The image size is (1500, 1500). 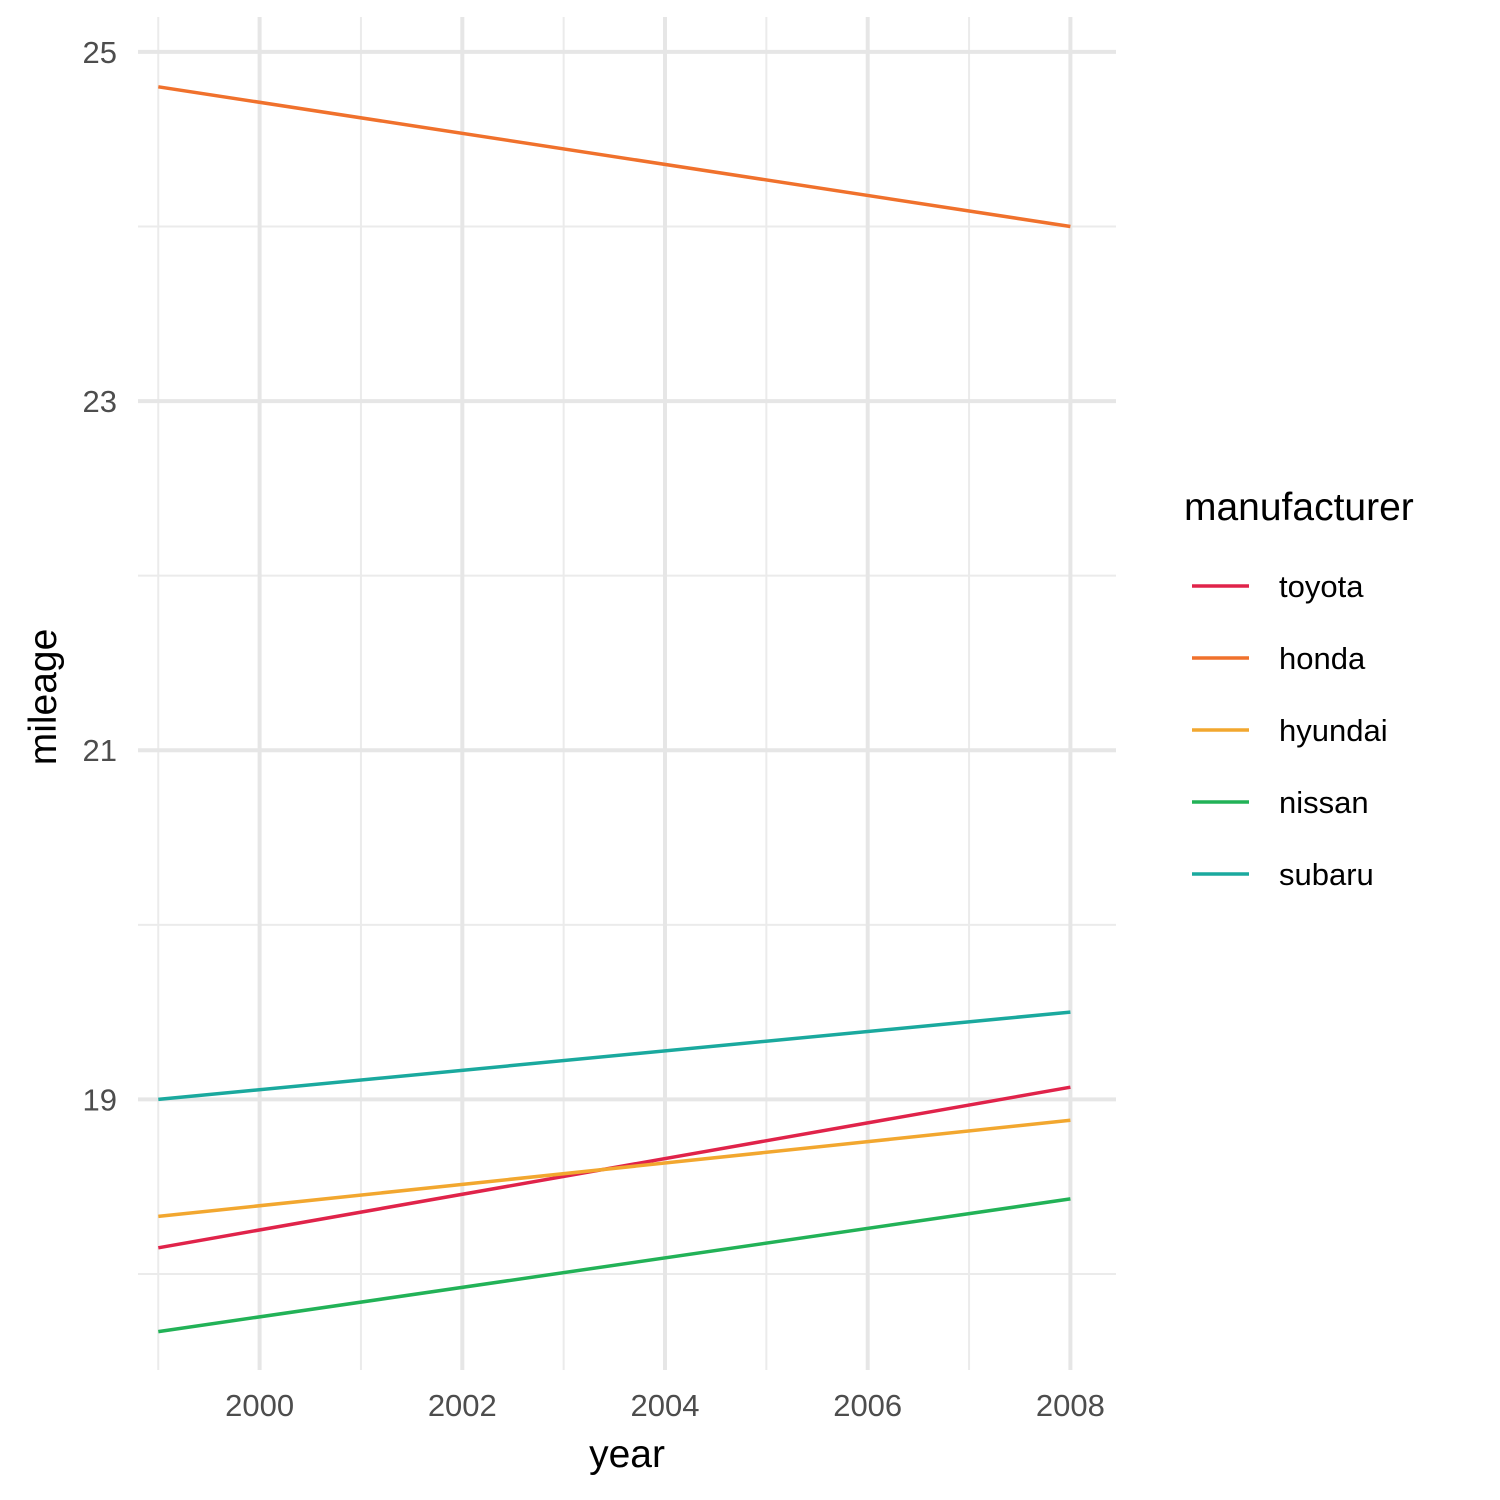 I want to click on x-tick-label: 2006, so click(x=867, y=1405).